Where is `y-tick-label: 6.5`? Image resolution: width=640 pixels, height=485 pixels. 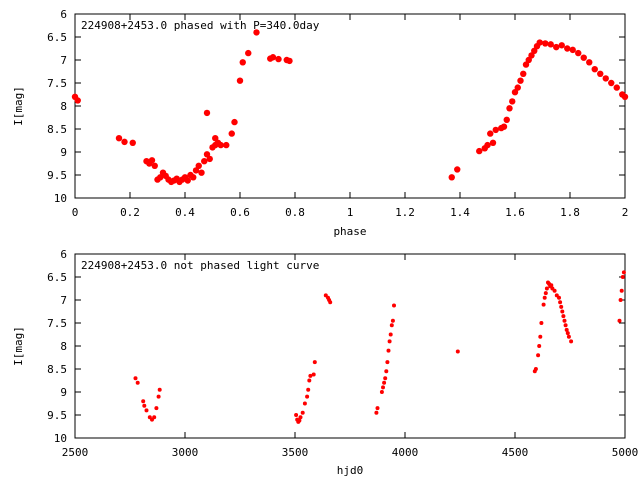 y-tick-label: 6.5 is located at coordinates (57, 37).